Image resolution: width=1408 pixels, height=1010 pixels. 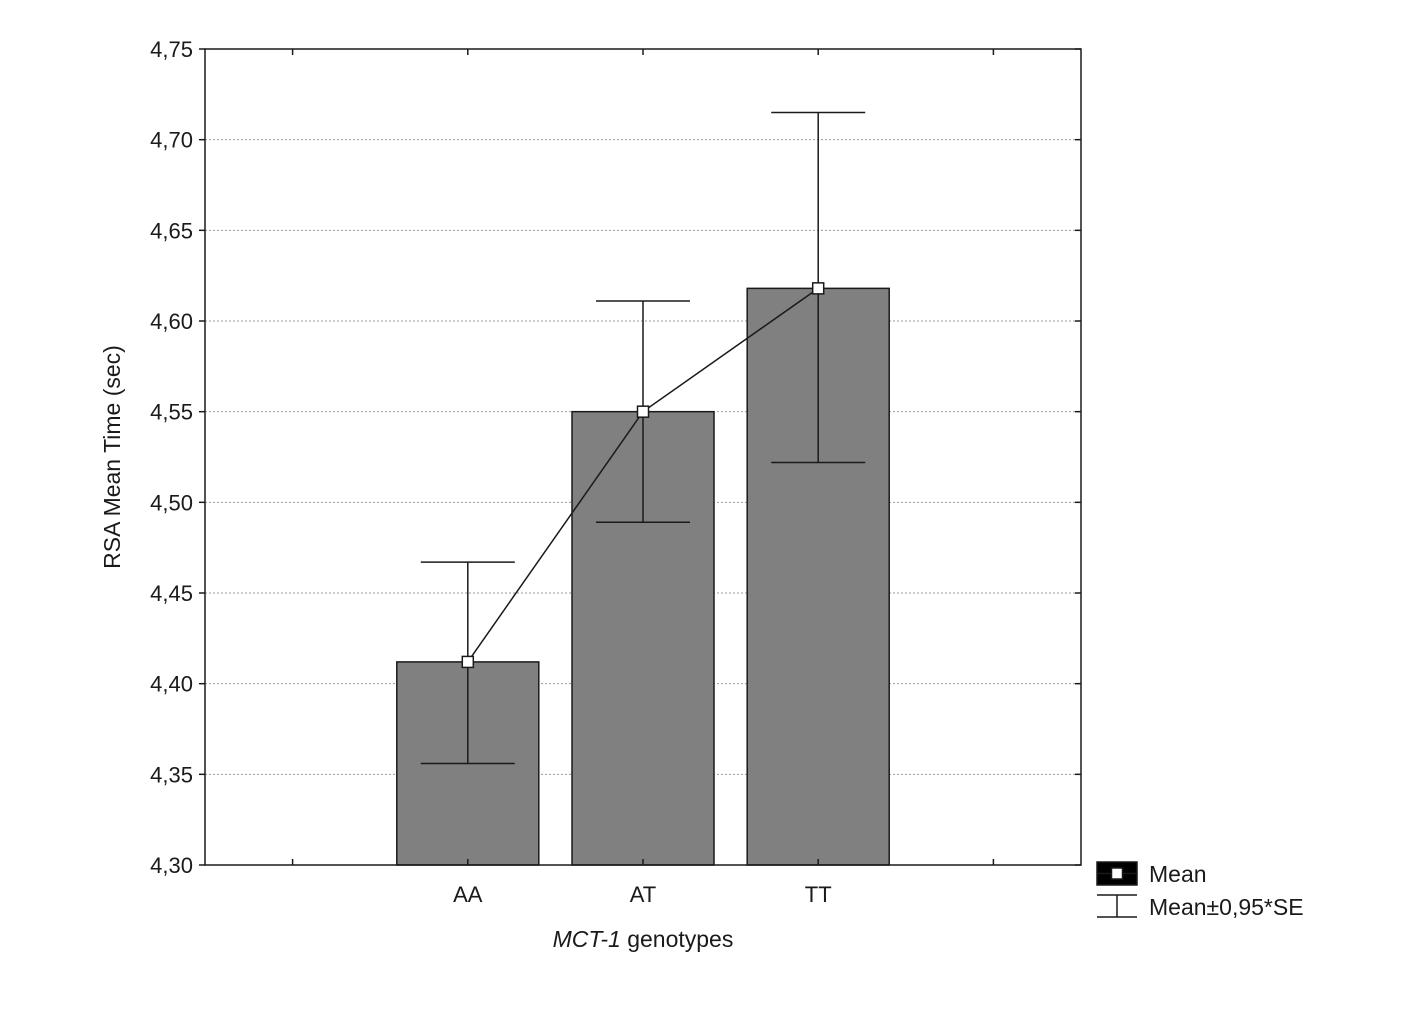 What do you see at coordinates (171, 321) in the screenshot?
I see `y-tick-label: 4,60` at bounding box center [171, 321].